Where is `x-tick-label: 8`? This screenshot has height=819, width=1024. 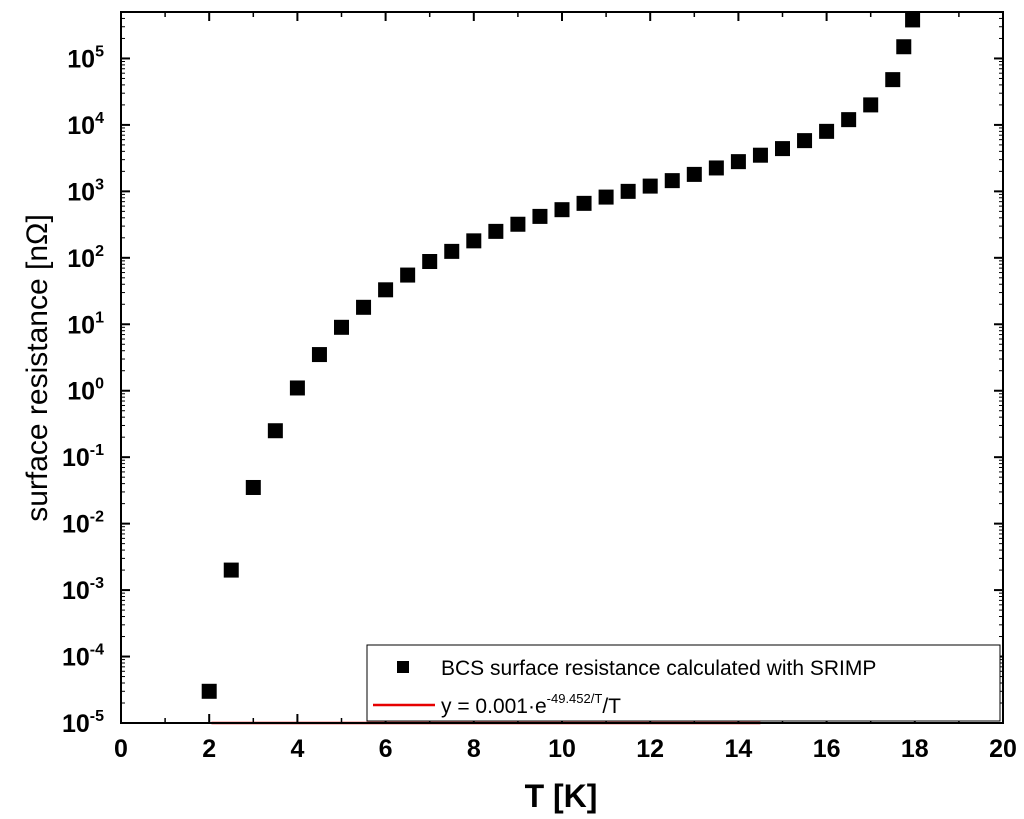 x-tick-label: 8 is located at coordinates (474, 749).